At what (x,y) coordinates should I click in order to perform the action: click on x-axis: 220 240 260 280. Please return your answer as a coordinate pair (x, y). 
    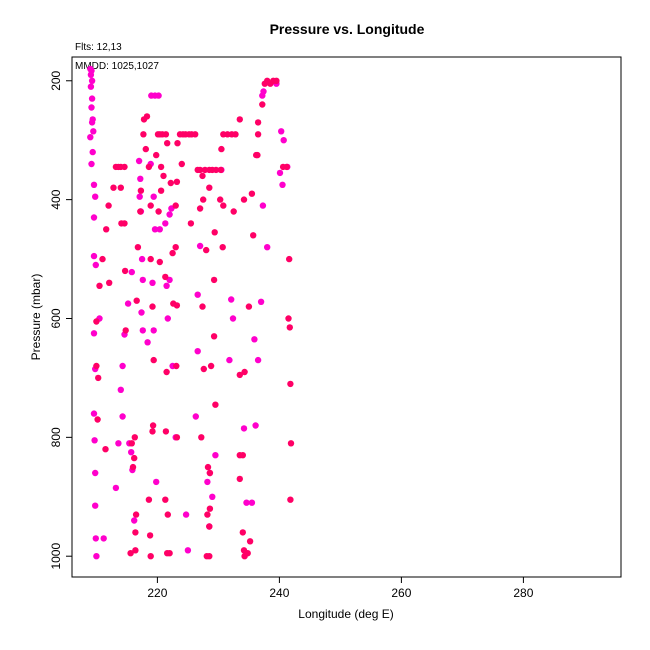
    Looking at the image, I should click on (340, 588).